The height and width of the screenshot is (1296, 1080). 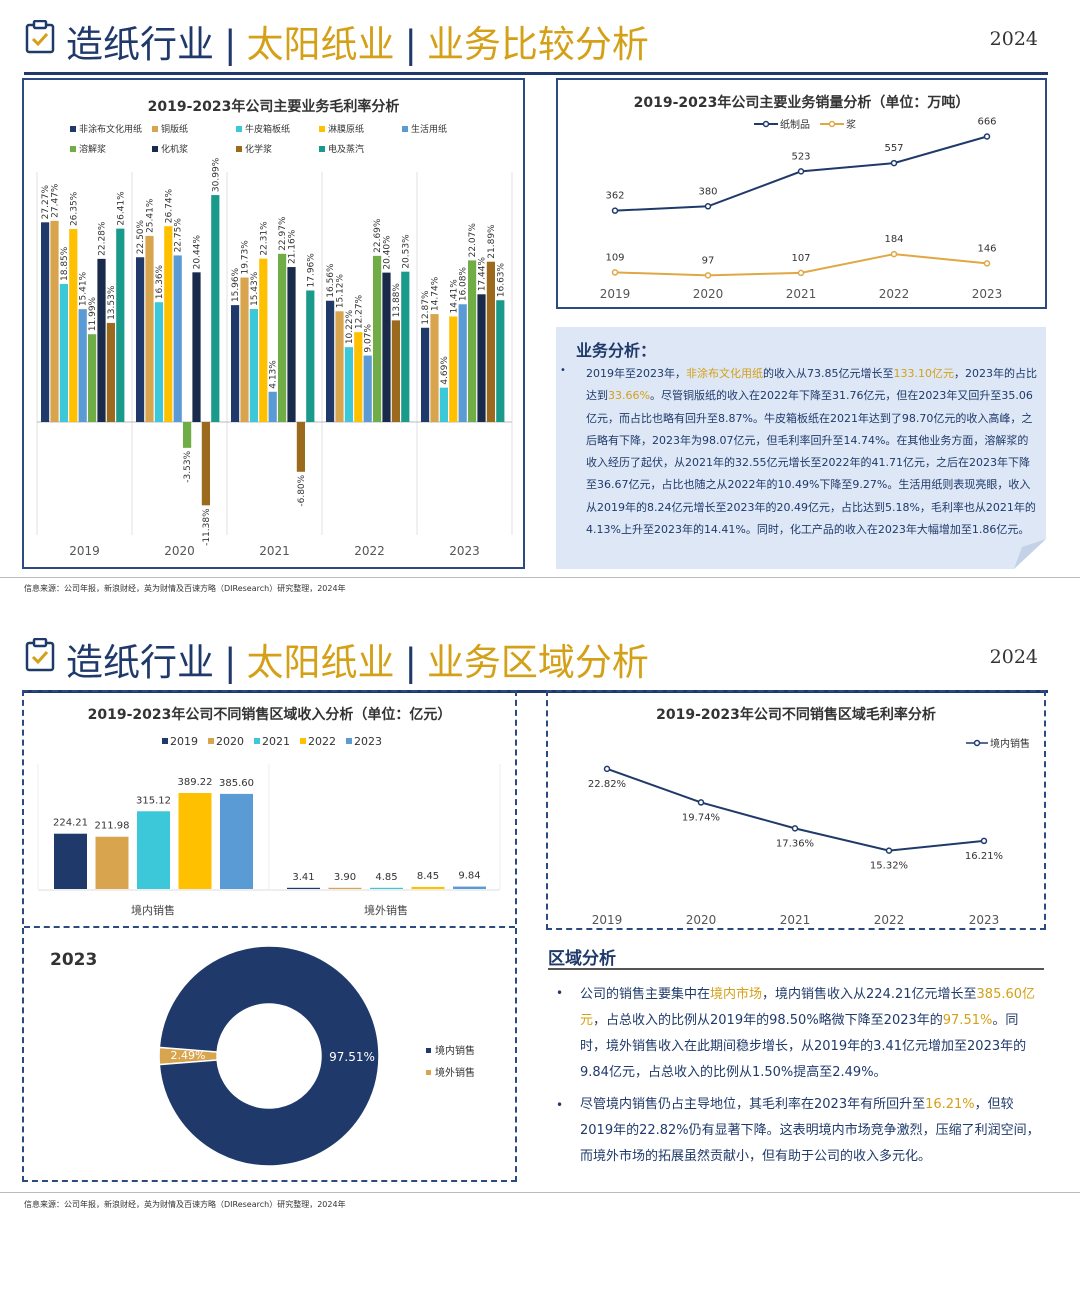 What do you see at coordinates (264, 238) in the screenshot?
I see `data-label: 22.31%` at bounding box center [264, 238].